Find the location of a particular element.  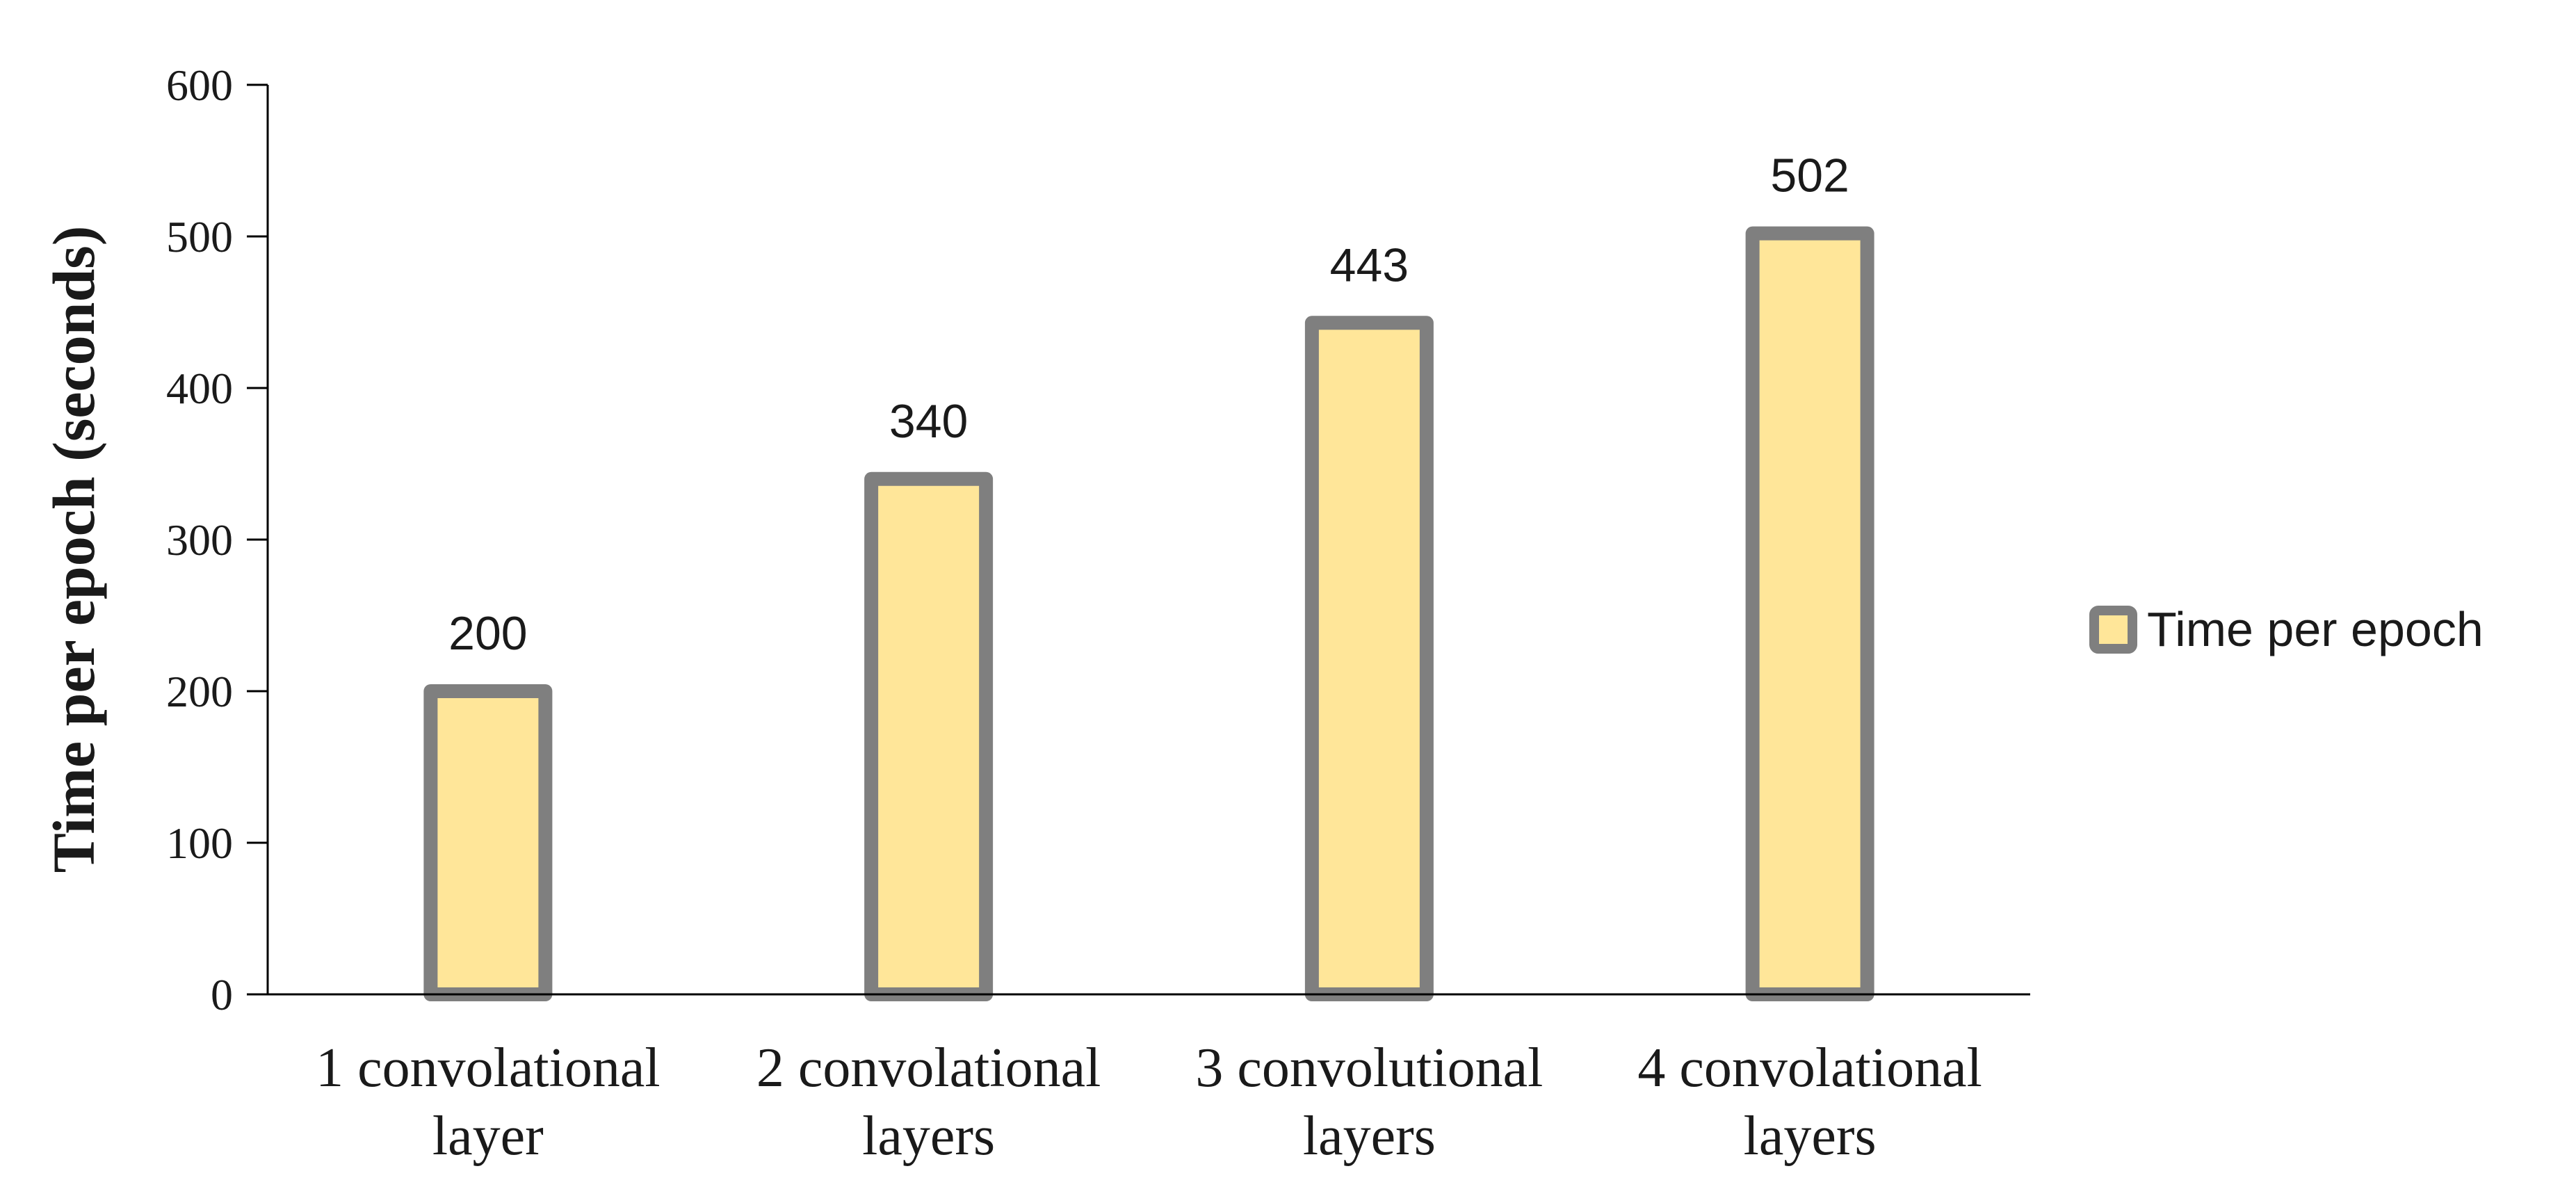

legend-swatch is located at coordinates (2113, 630).